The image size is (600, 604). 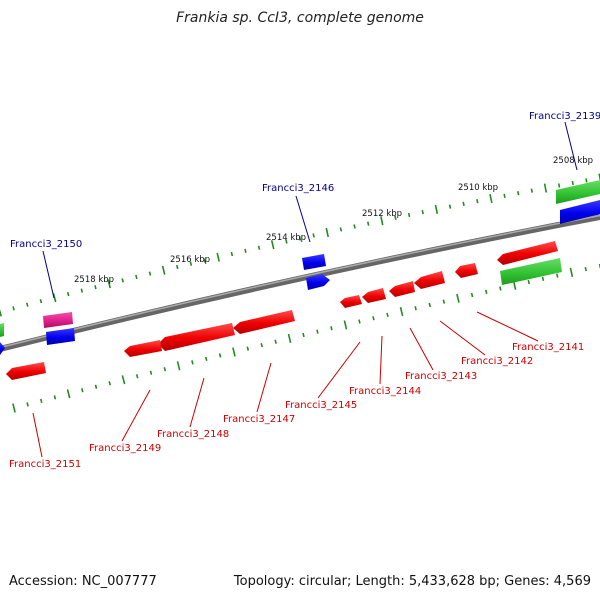 I want to click on feature-francci3-2145-red-arrow, so click(x=374, y=295).